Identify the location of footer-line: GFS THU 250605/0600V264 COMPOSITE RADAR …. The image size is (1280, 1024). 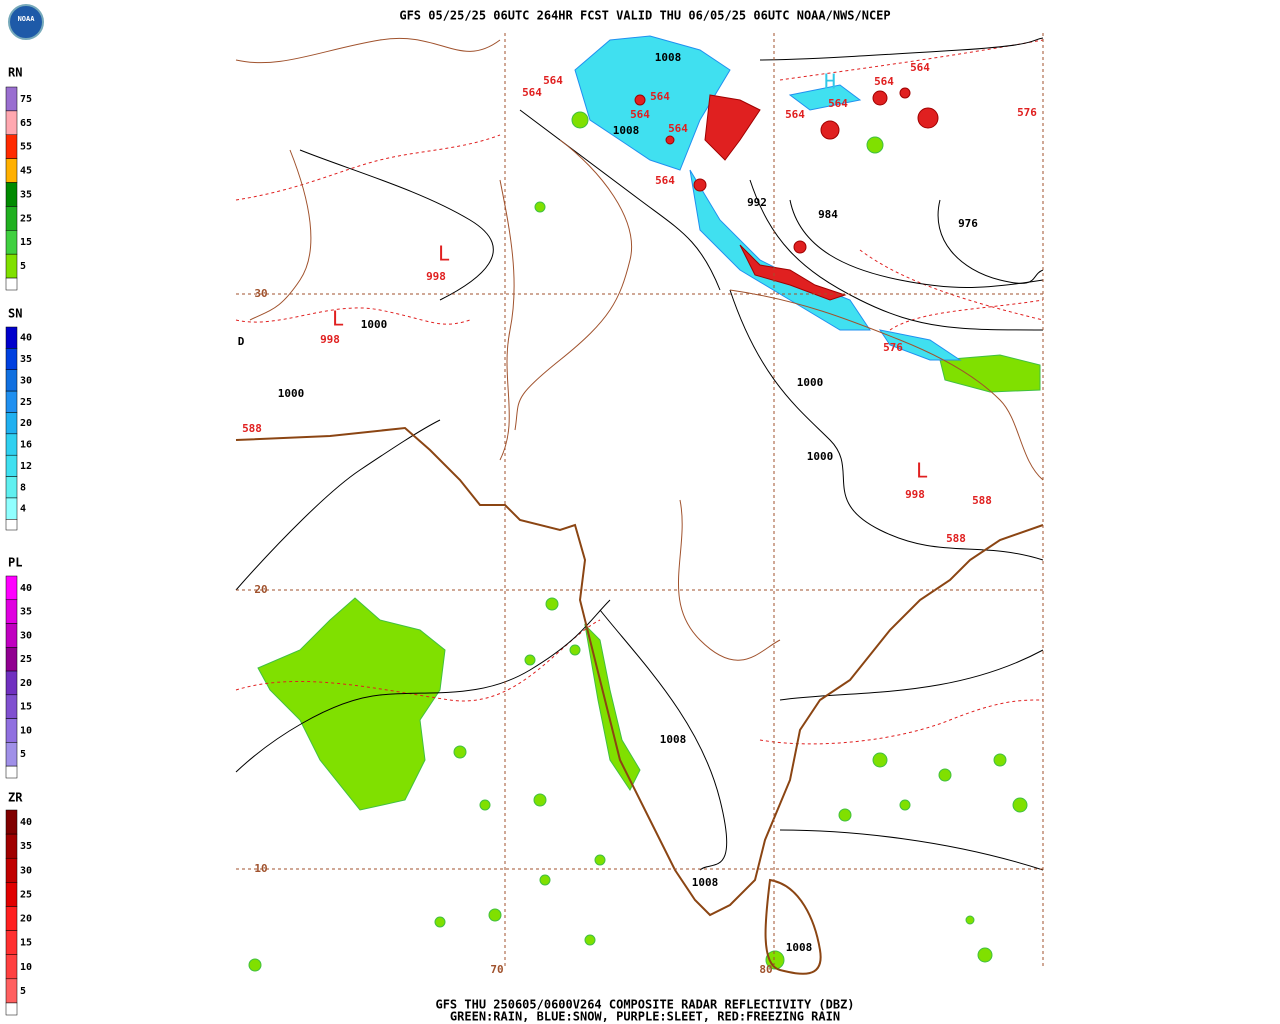
(644, 1005).